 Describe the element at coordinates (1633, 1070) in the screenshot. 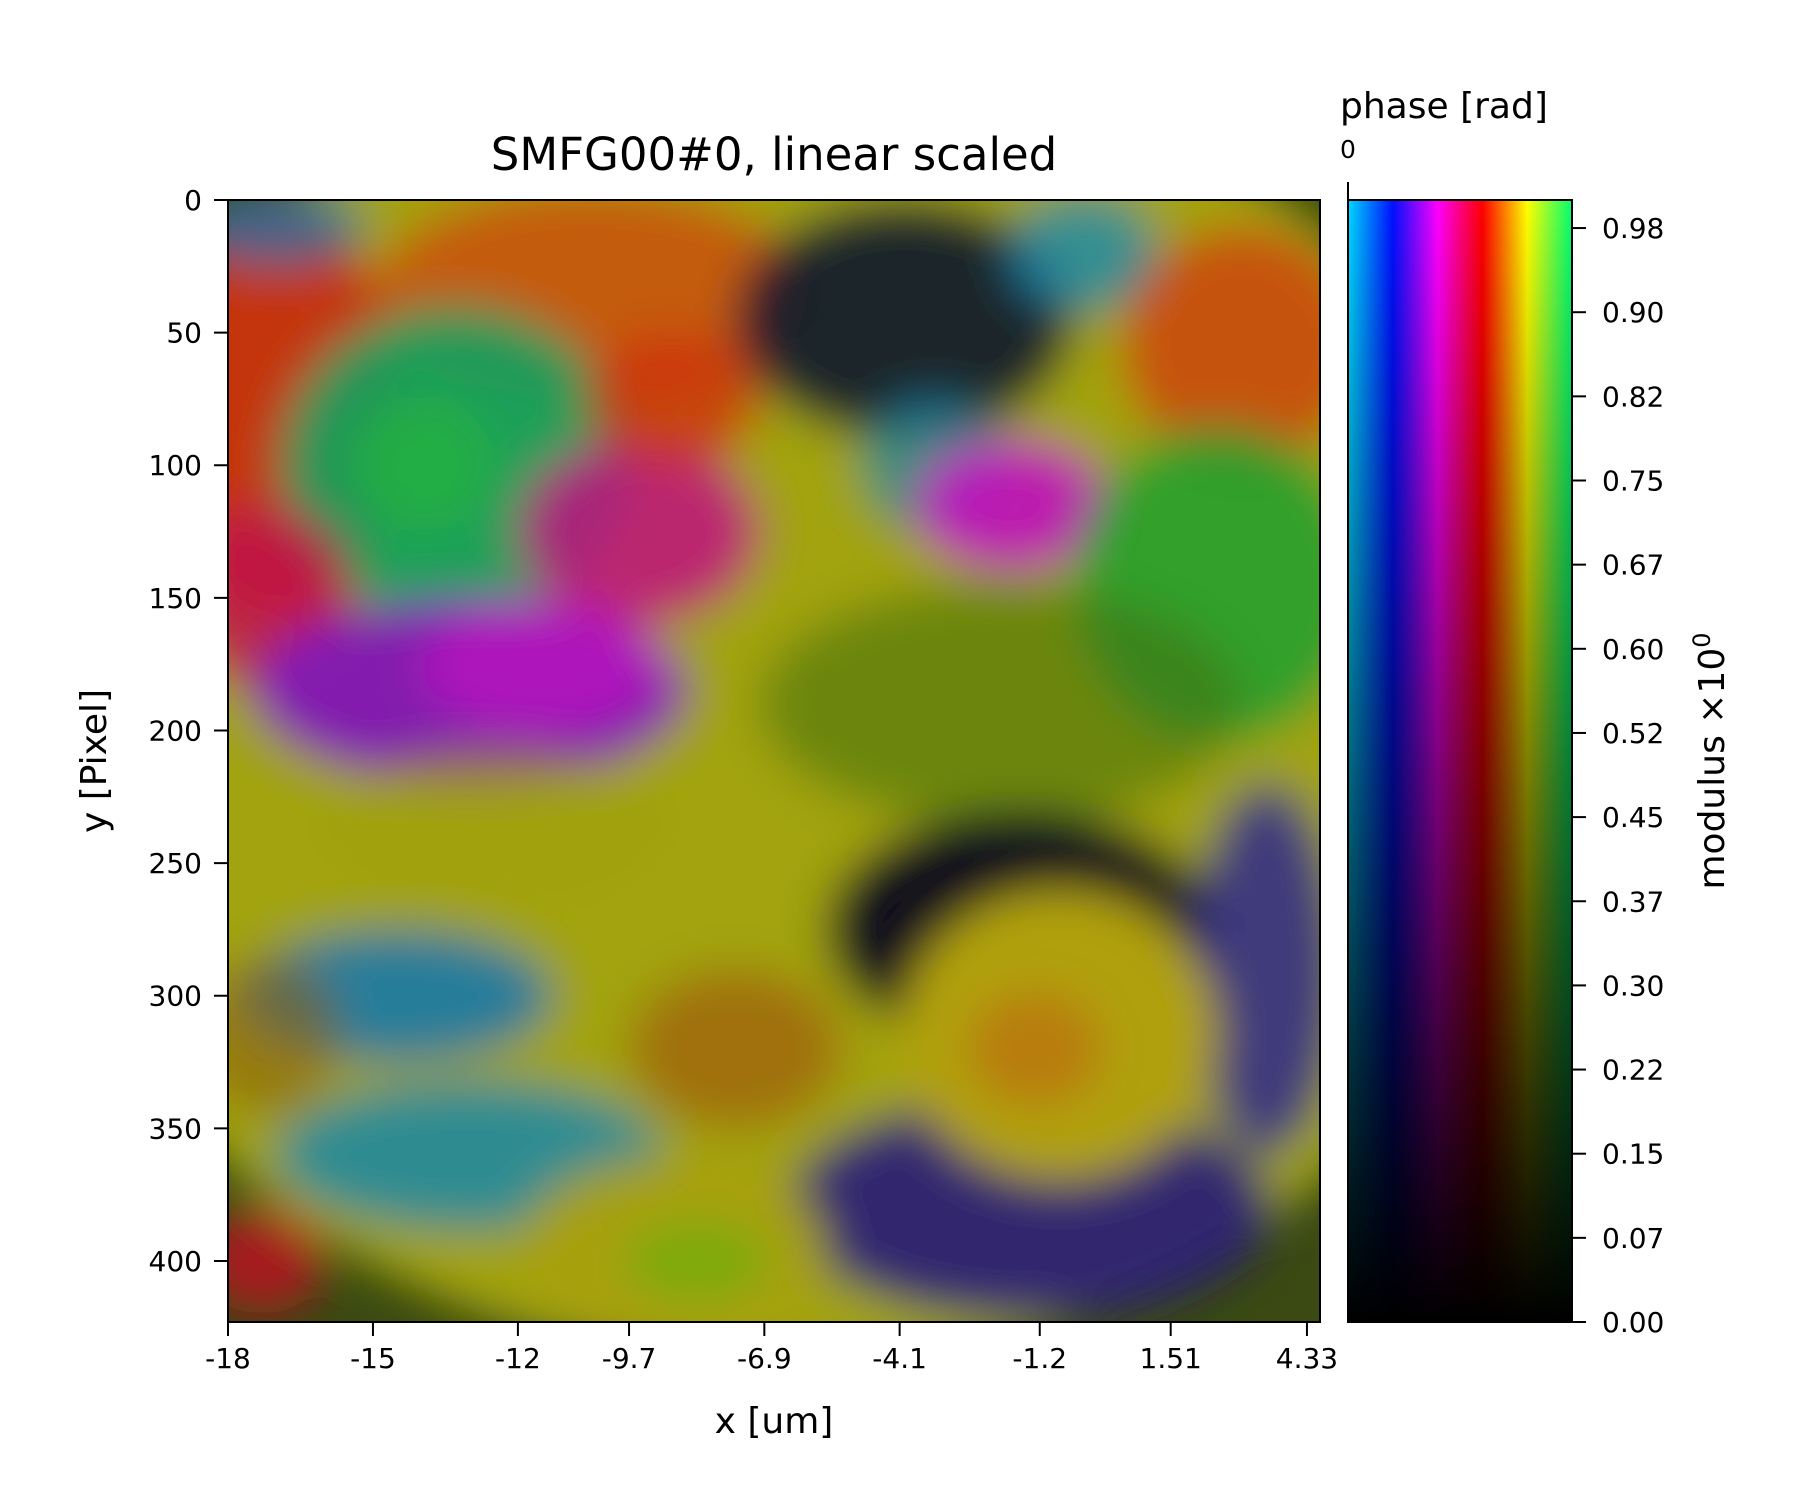

I see `colorbar-tick-label: 0.22` at that location.